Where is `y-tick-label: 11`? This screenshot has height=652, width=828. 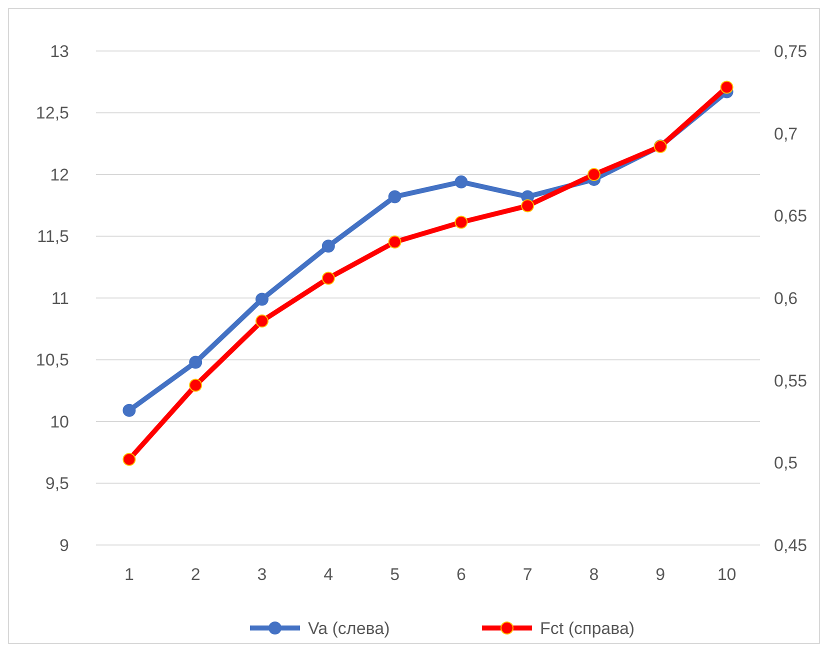
y-tick-label: 11 is located at coordinates (60, 298).